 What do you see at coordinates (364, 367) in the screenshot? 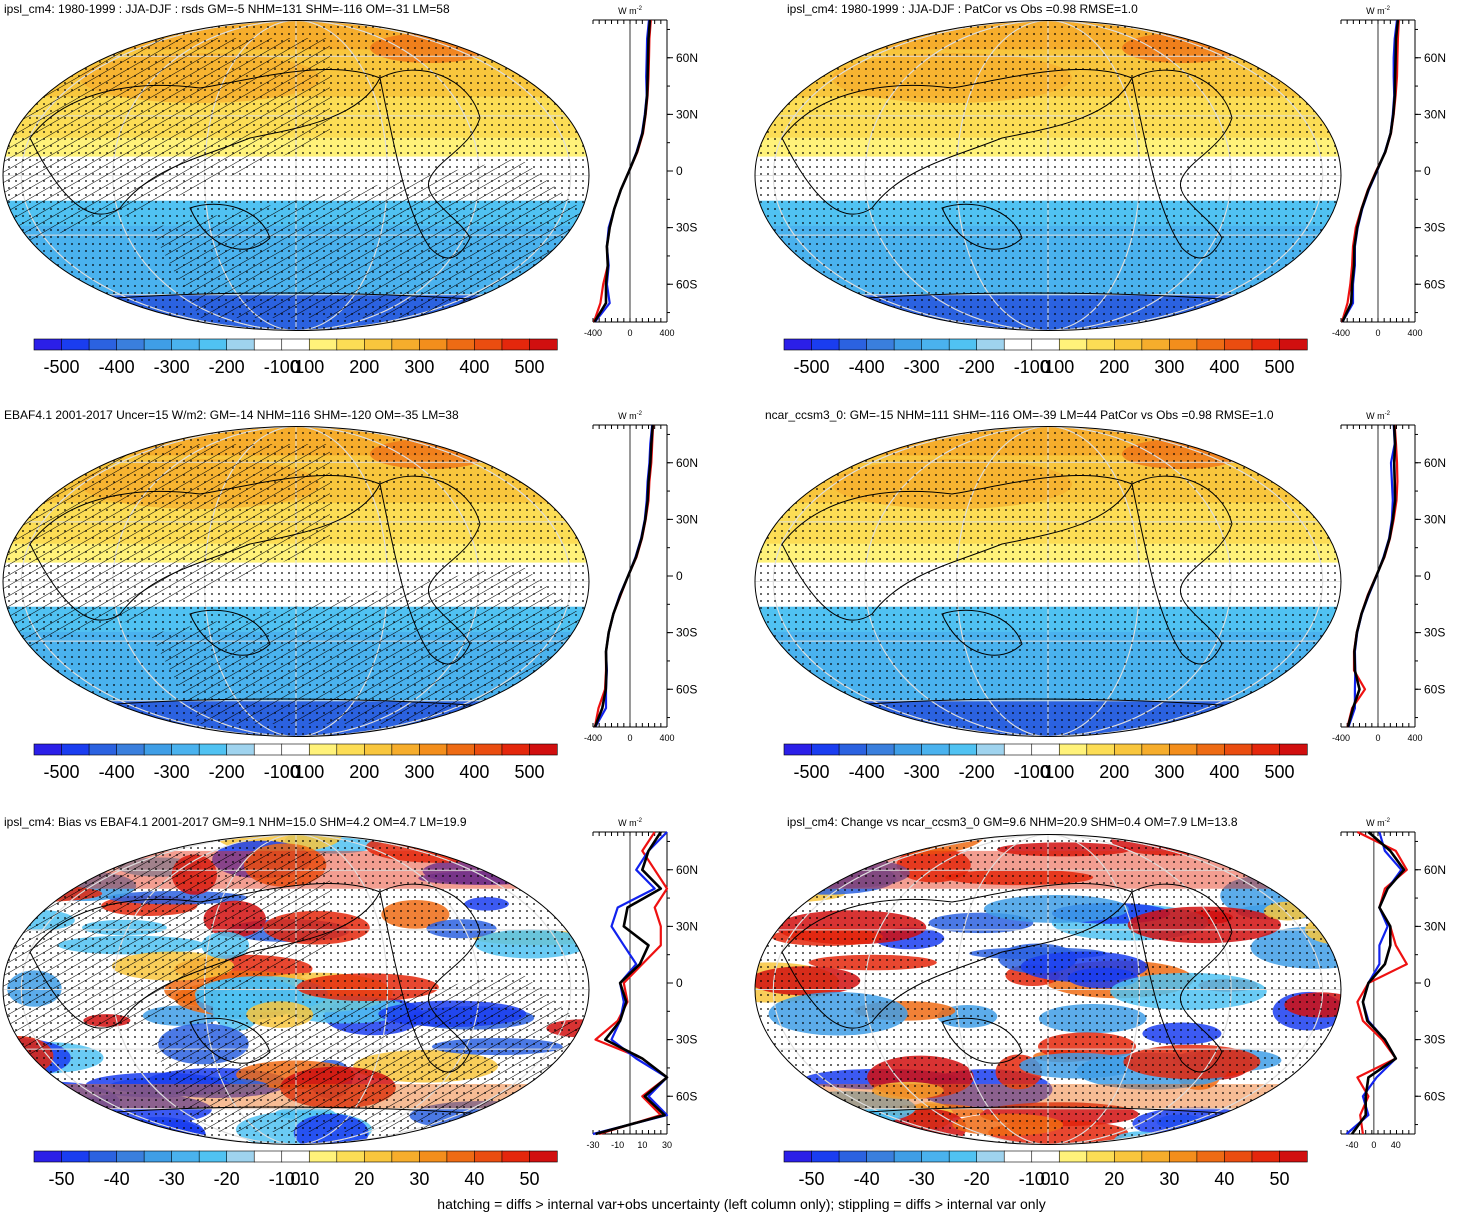
I see `colorbar-label: 200` at bounding box center [364, 367].